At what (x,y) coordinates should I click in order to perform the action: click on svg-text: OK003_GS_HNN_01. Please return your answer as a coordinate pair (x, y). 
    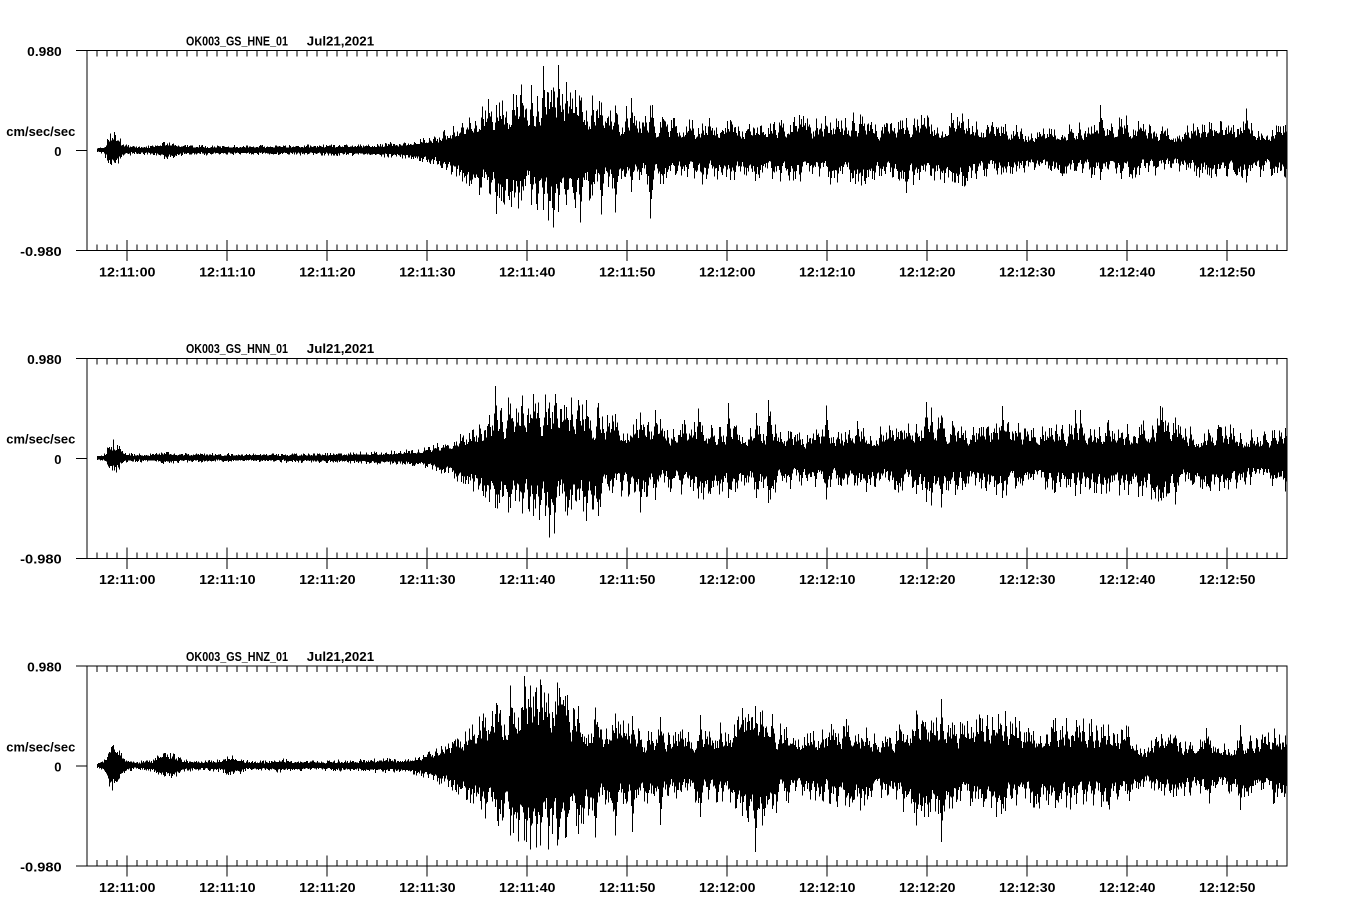
    Looking at the image, I should click on (237, 348).